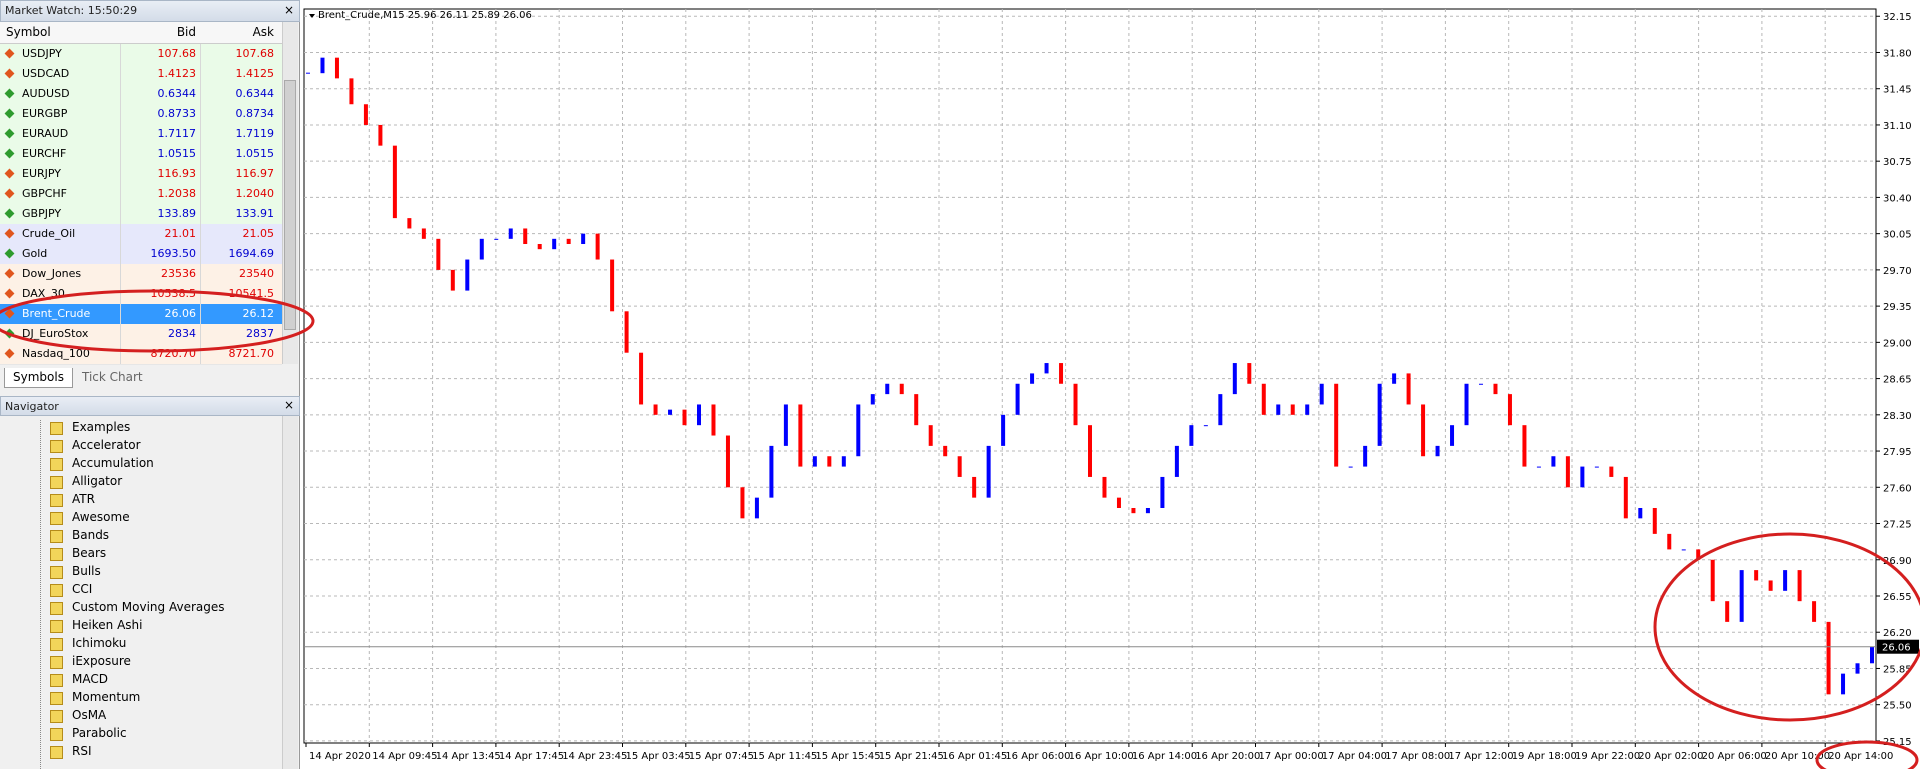 This screenshot has width=1920, height=769. Describe the element at coordinates (594, 756) in the screenshot. I see `x-tick-label: 14 Apr 23:45` at that location.